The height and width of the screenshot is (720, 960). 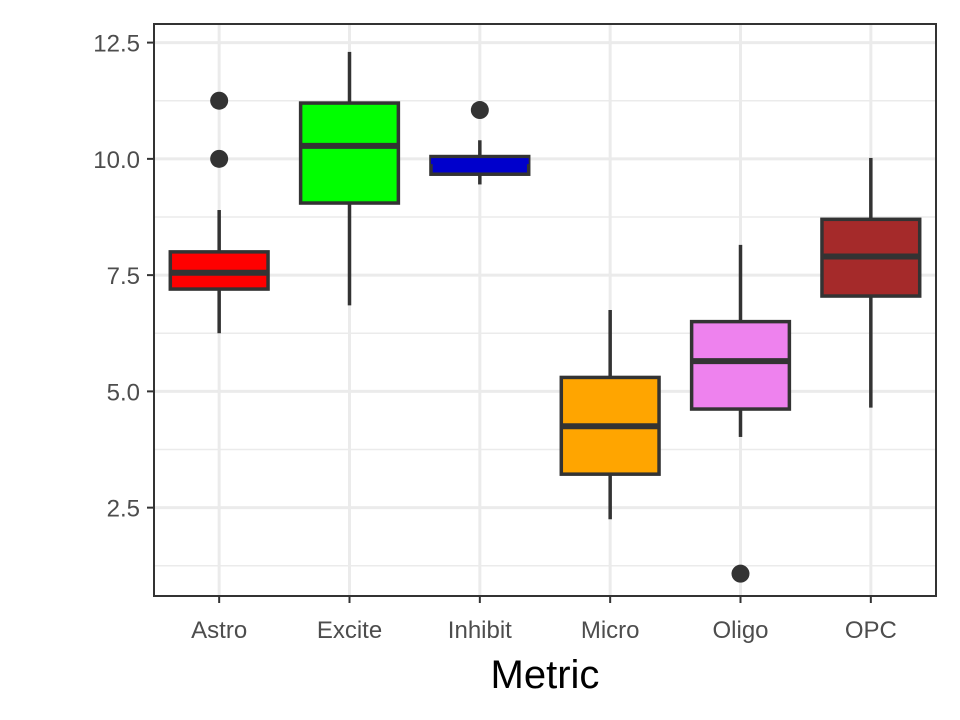 What do you see at coordinates (116, 44) in the screenshot?
I see `y-tick-label: 12.5` at bounding box center [116, 44].